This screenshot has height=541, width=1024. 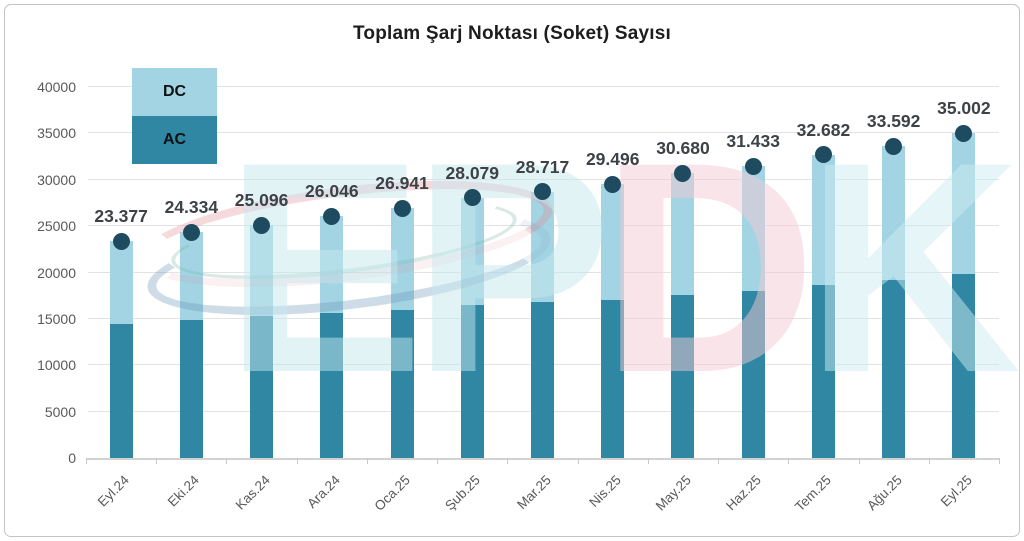 What do you see at coordinates (472, 172) in the screenshot?
I see `data-label: 28.079` at bounding box center [472, 172].